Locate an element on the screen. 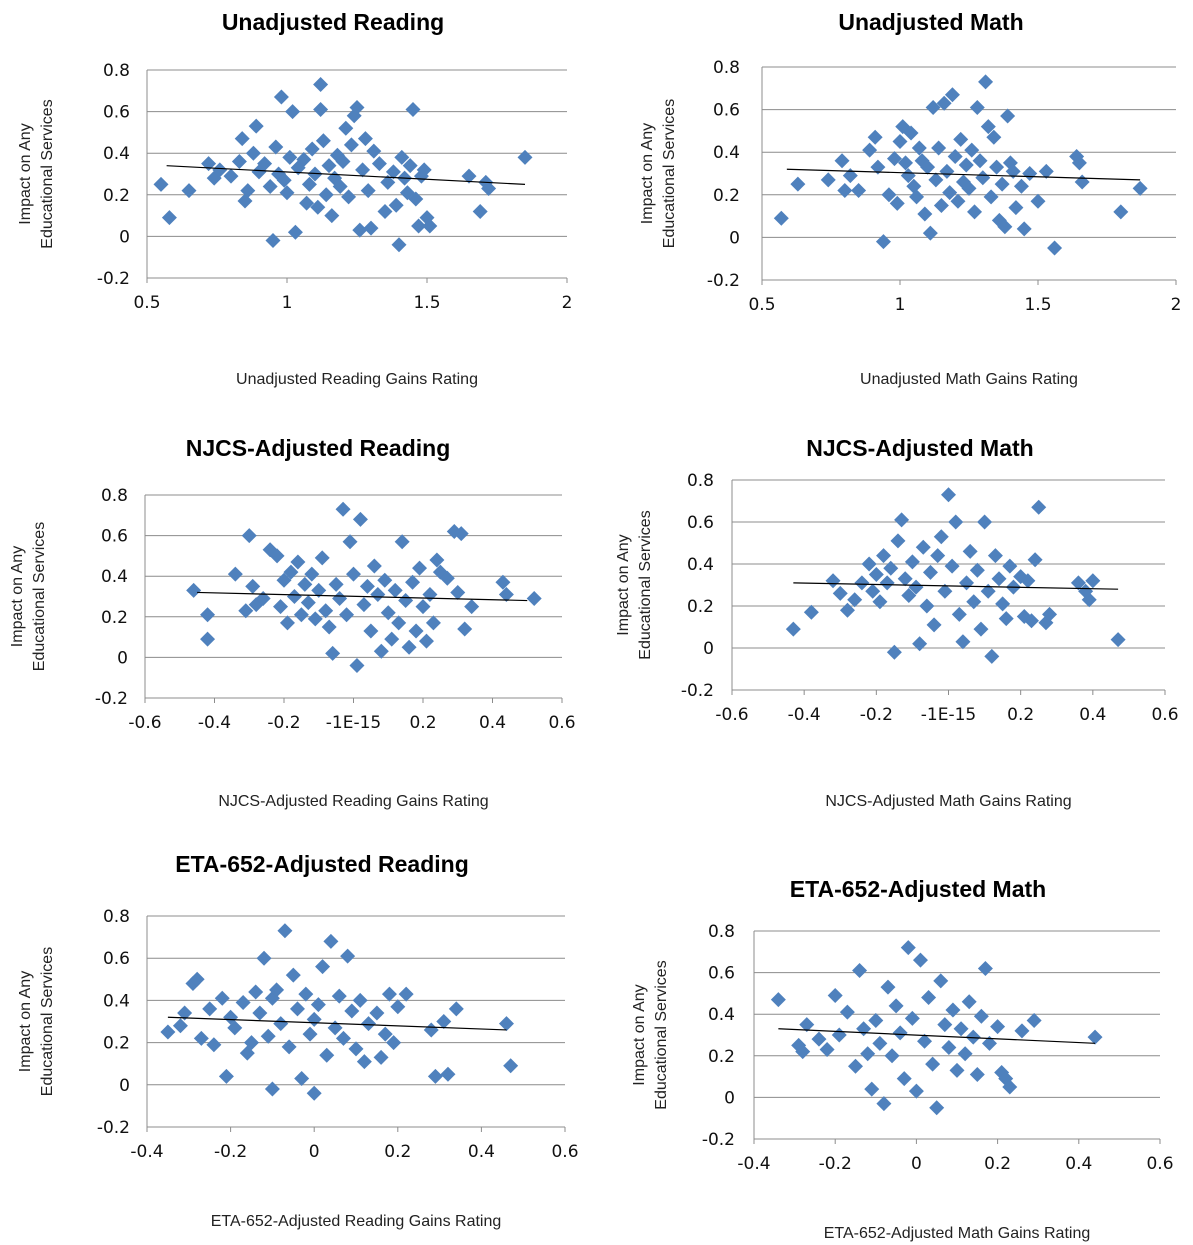 The width and height of the screenshot is (1193, 1245). y-tick-label: -0.2 is located at coordinates (111, 699).